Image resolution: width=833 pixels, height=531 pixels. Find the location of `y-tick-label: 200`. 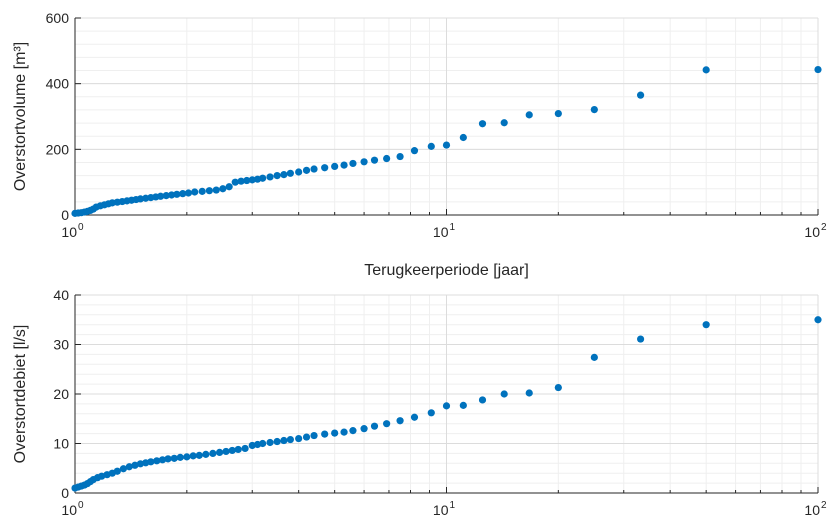

y-tick-label: 200 is located at coordinates (58, 149).